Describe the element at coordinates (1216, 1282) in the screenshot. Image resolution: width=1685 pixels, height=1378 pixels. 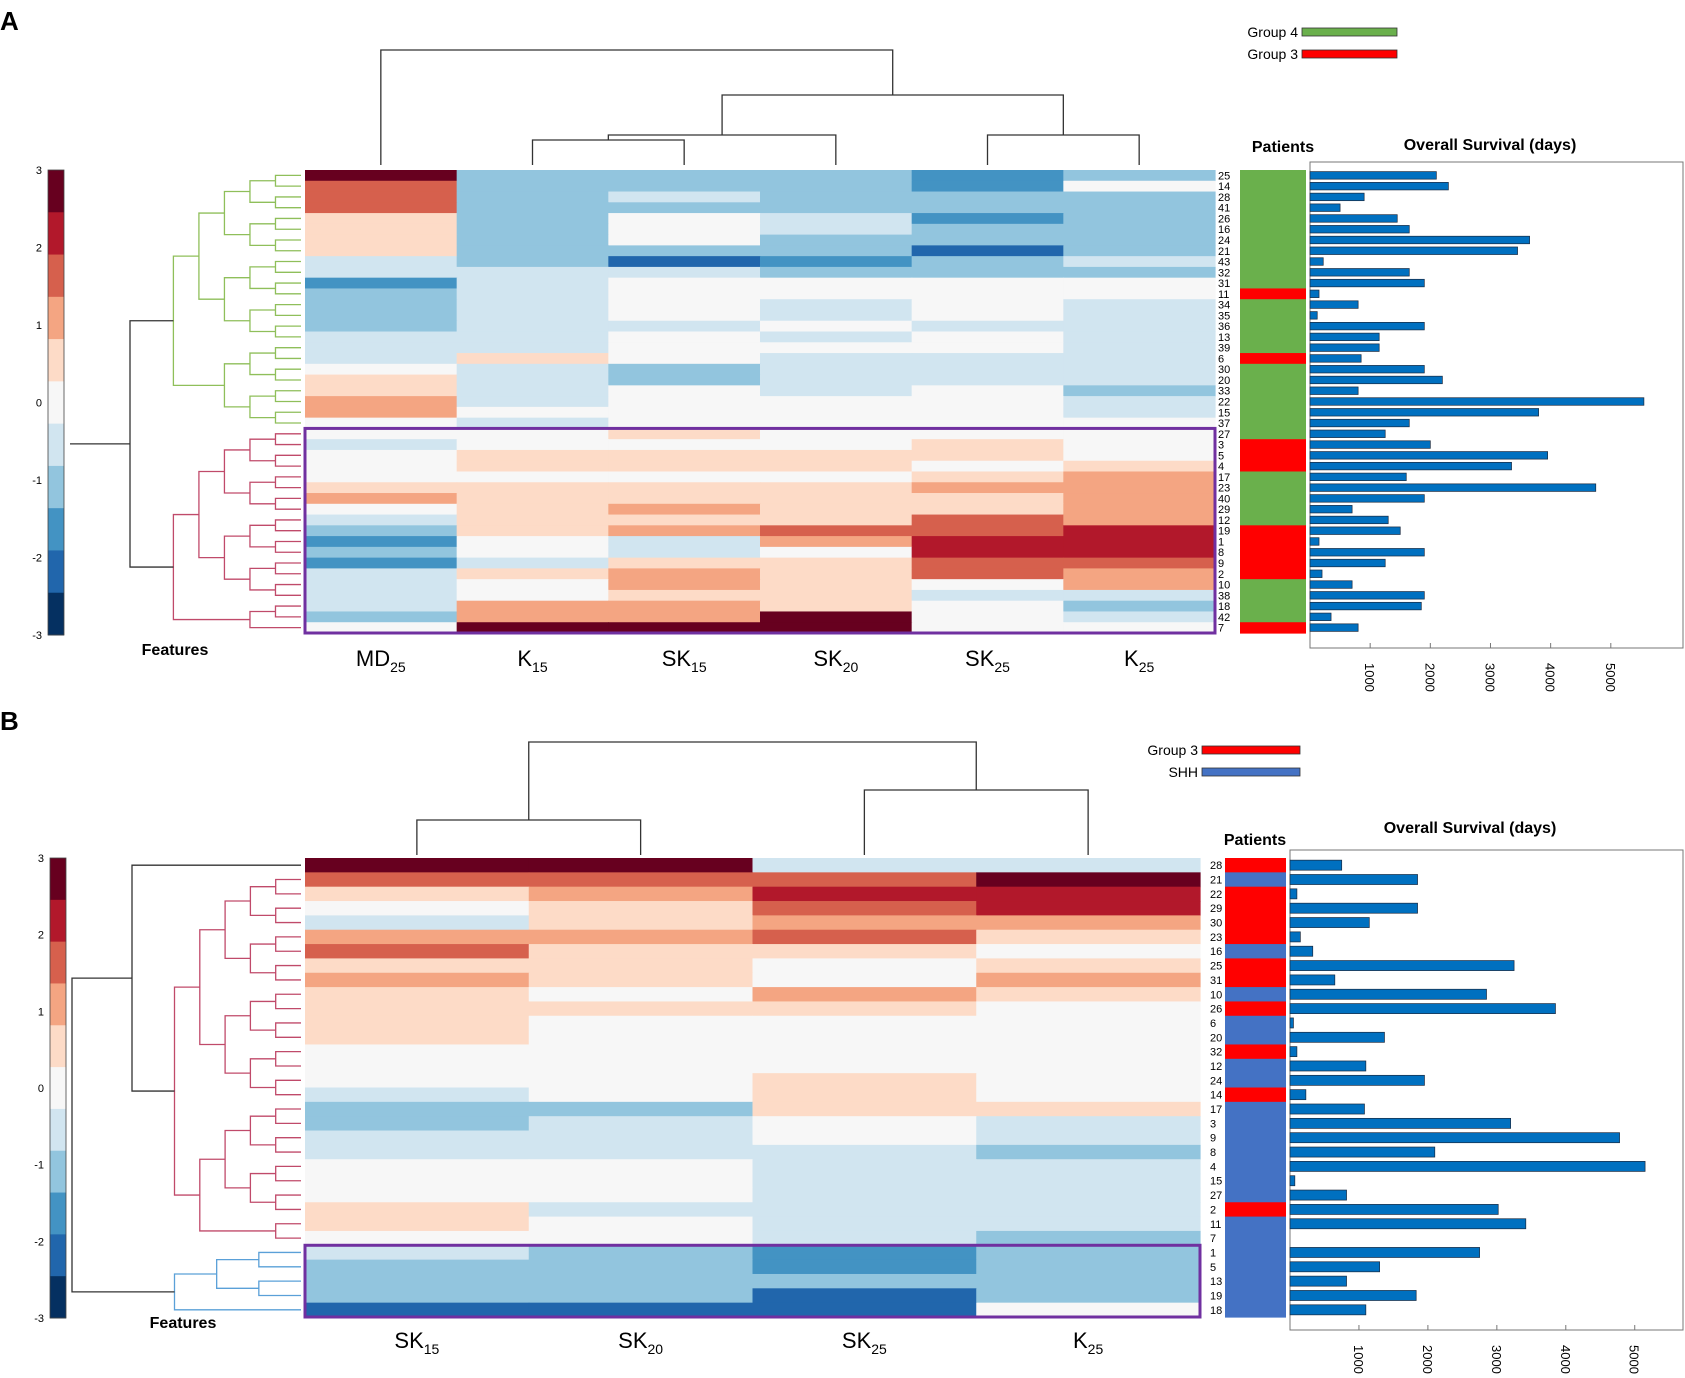
I see `row-label: 13` at that location.